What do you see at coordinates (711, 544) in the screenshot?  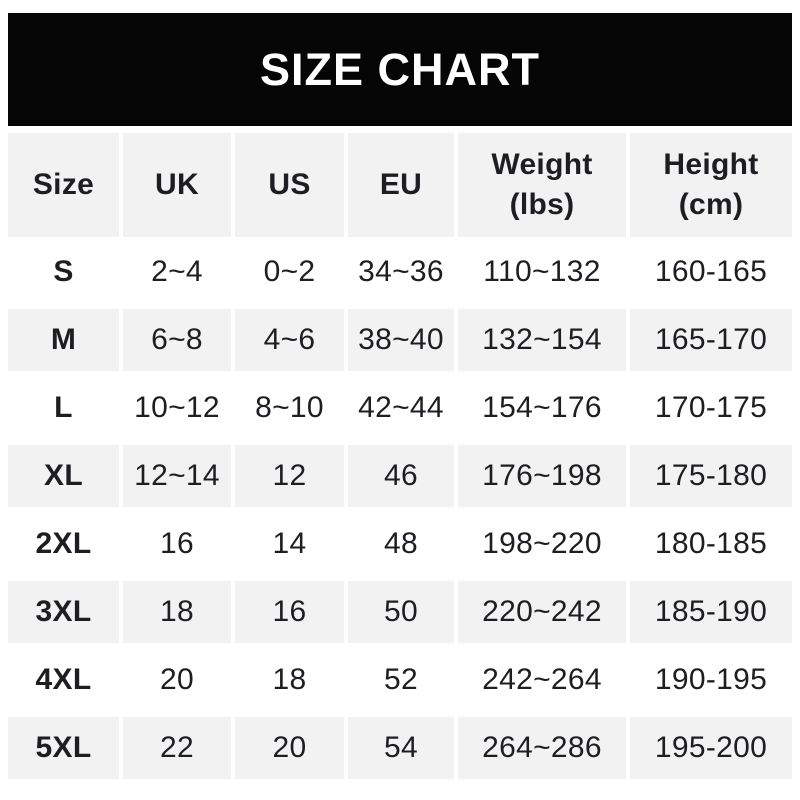 I see `cell-height: 180-185` at bounding box center [711, 544].